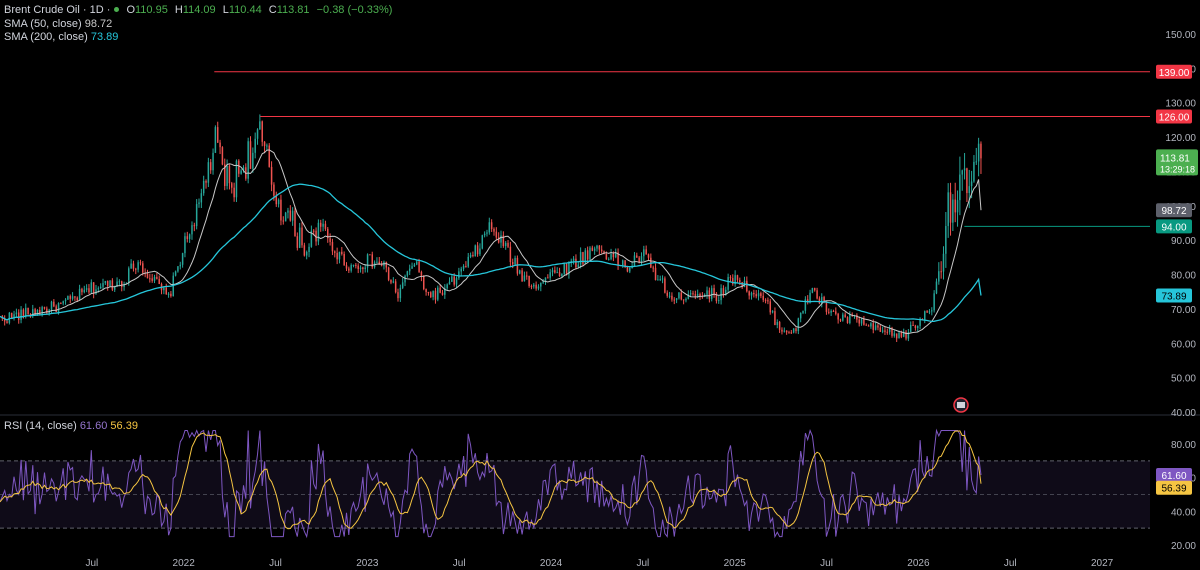 Image resolution: width=1200 pixels, height=570 pixels. I want to click on change-value: −0.38 (−0.33%), so click(354, 10).